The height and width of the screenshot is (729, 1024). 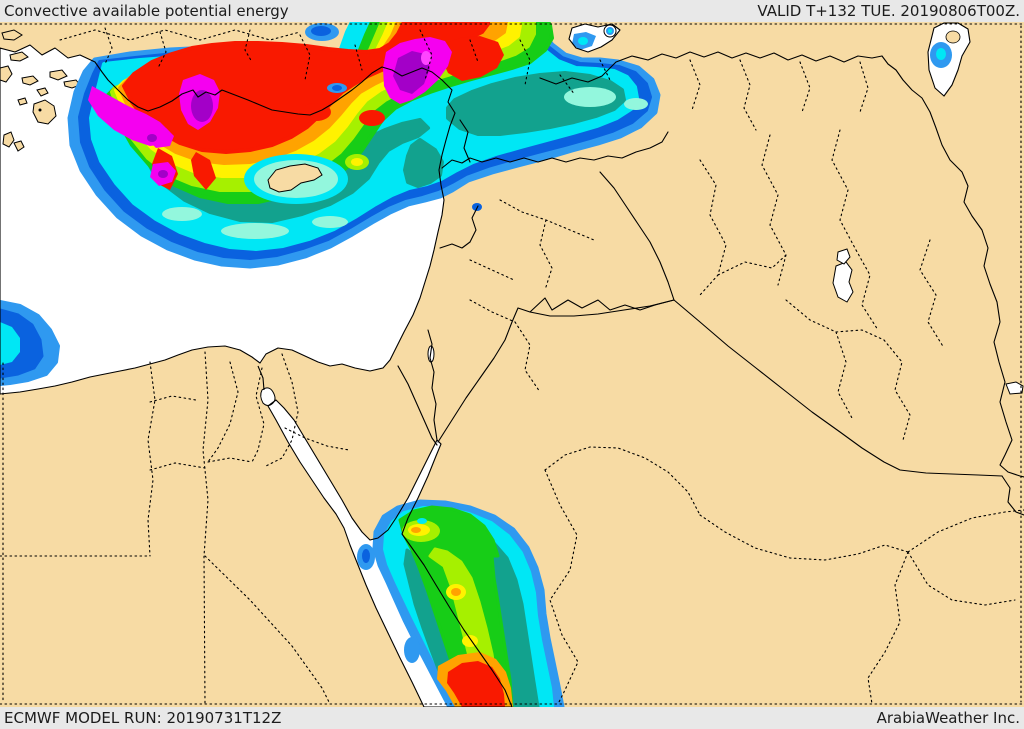 What do you see at coordinates (556, 370) in the screenshot?
I see `border-jordan-saudi` at bounding box center [556, 370].